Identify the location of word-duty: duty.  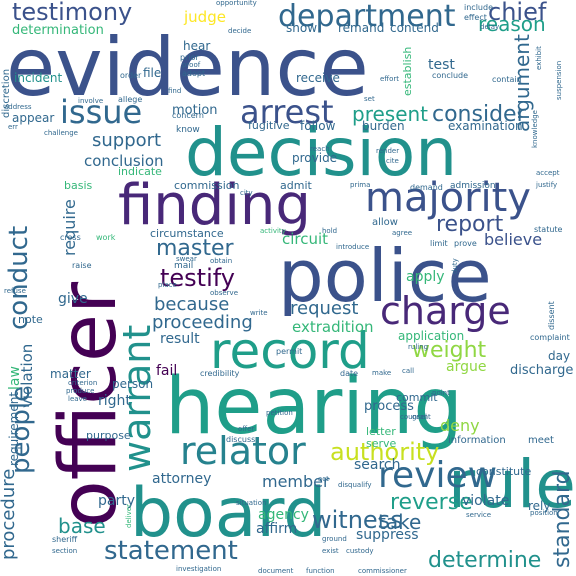
(455, 266).